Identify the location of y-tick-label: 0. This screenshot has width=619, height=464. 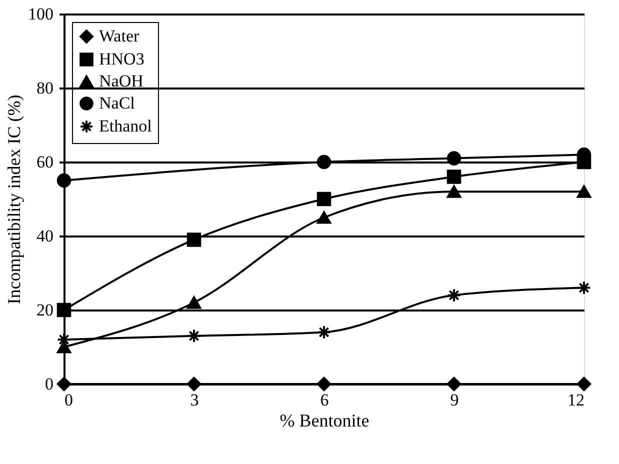
(49, 384).